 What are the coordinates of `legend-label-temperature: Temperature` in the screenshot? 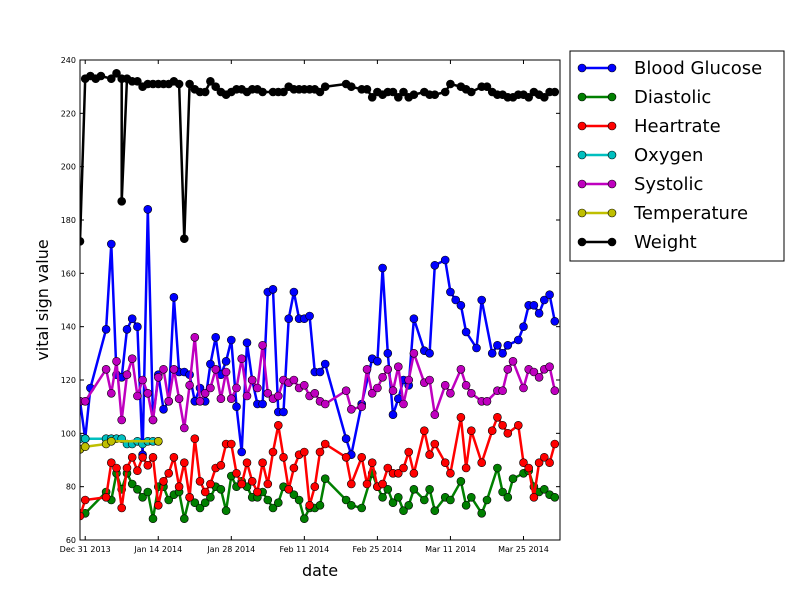 It's located at (690, 213).